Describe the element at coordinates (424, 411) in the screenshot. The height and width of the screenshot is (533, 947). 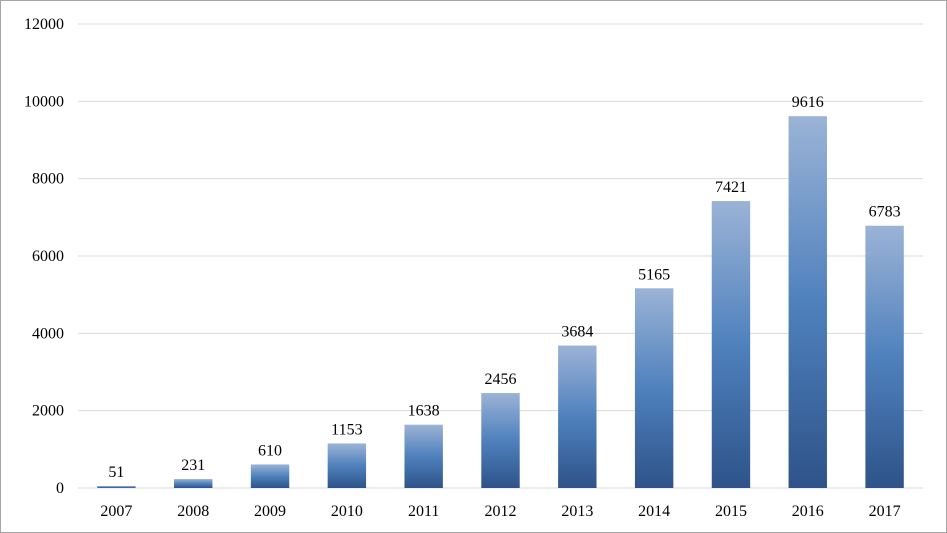
I see `data-label-2011: 1638` at that location.